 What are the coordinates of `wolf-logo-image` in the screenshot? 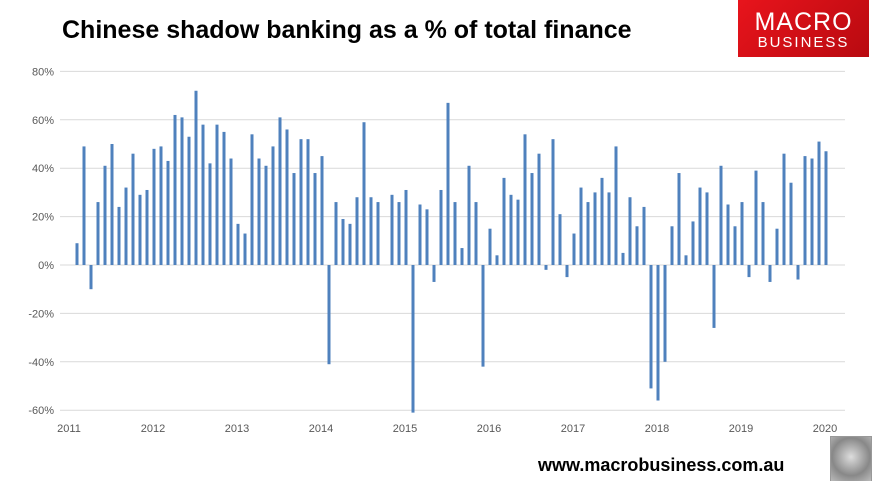 It's located at (851, 458).